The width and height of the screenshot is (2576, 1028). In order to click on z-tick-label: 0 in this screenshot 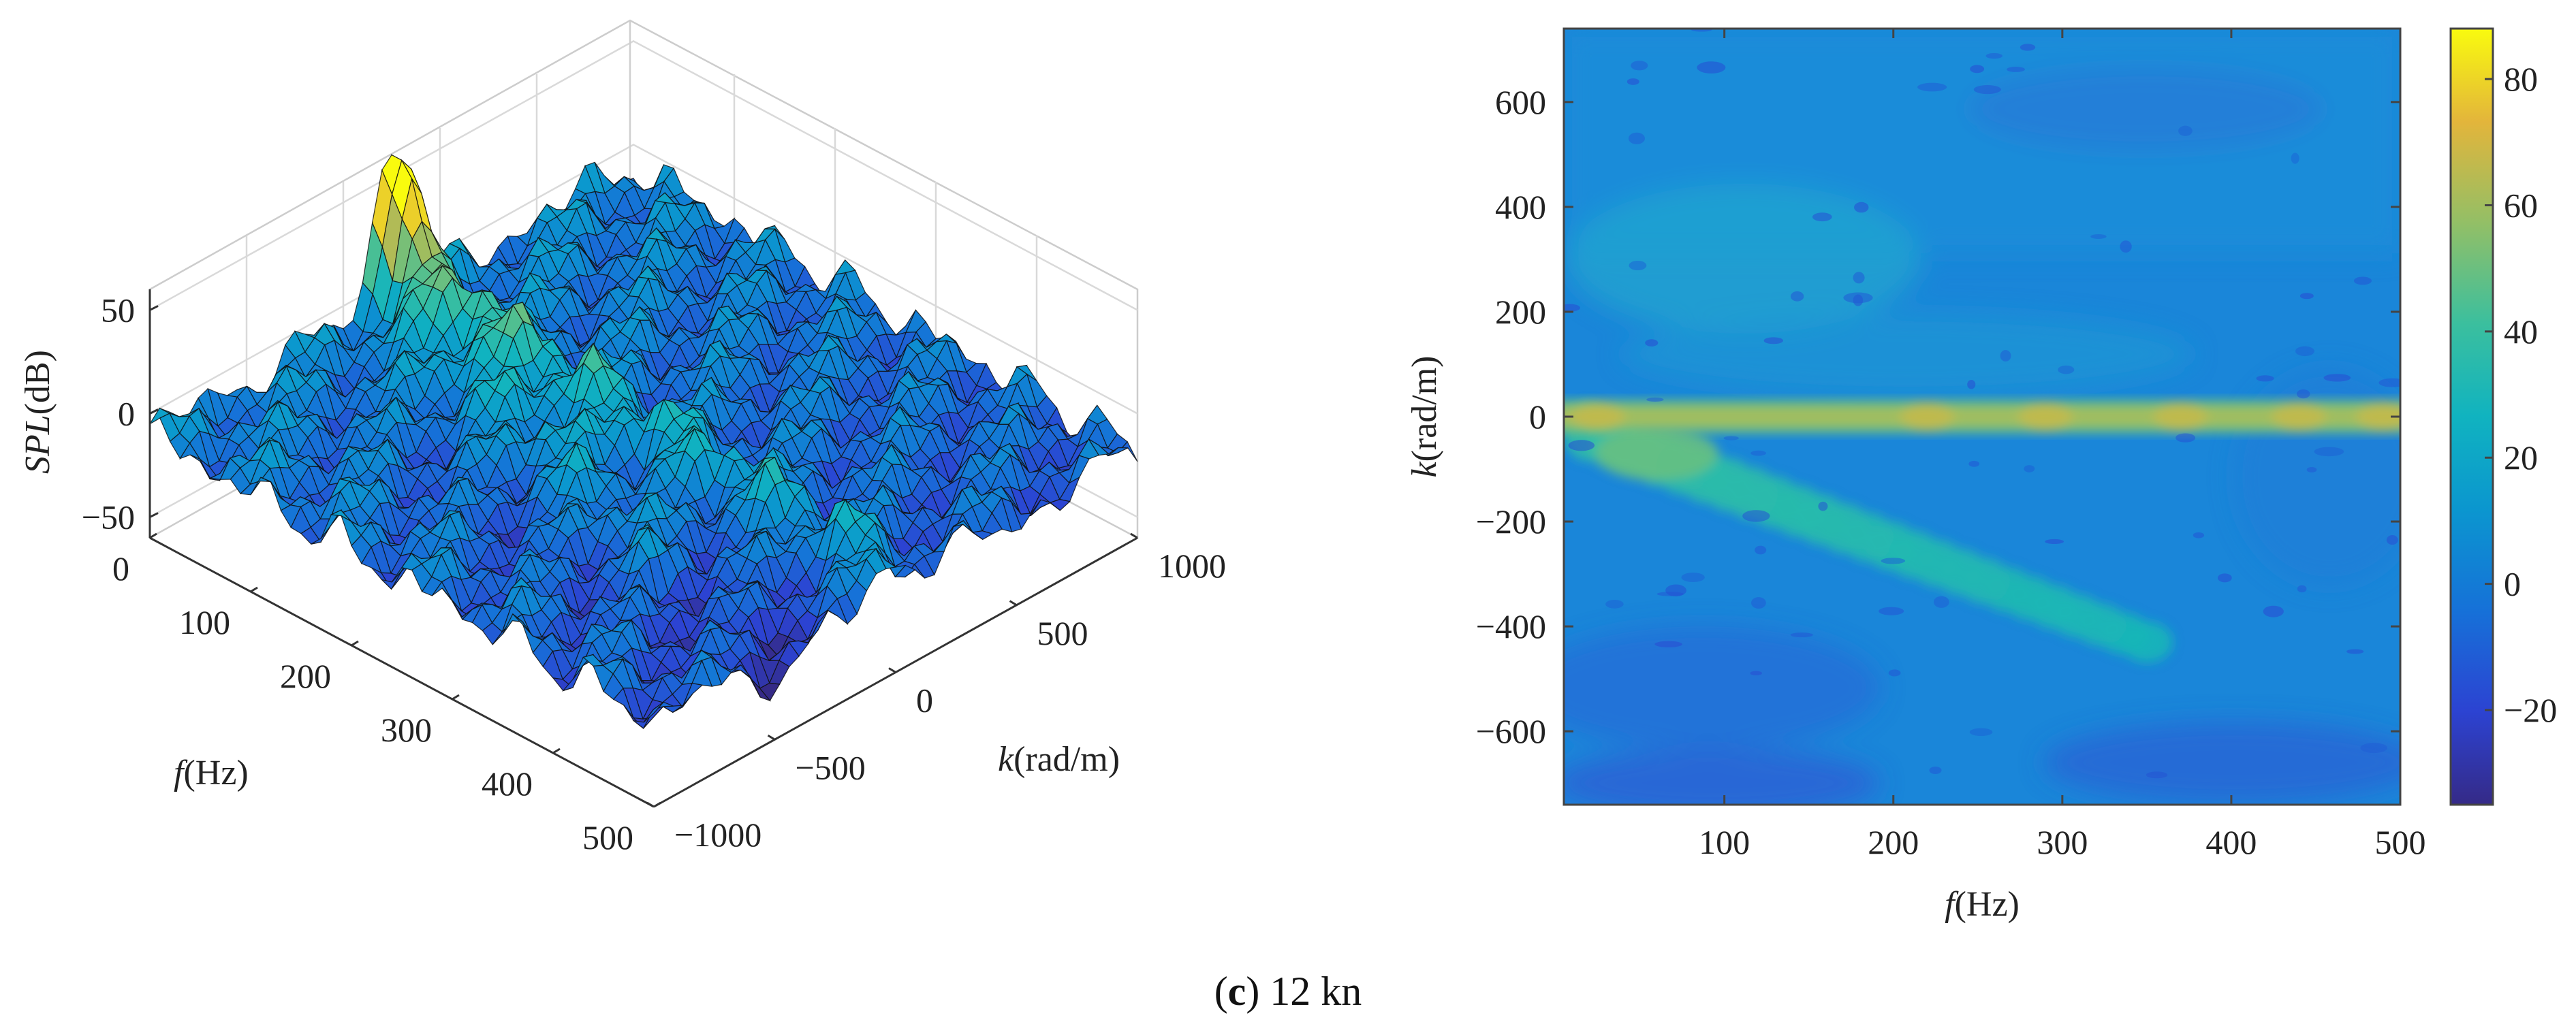, I will do `click(127, 414)`.